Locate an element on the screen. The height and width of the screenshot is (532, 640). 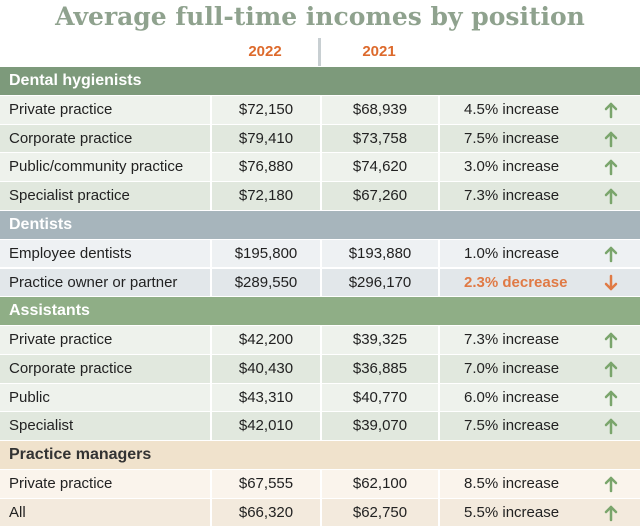
cell: 8.5% increase is located at coordinates (515, 484).